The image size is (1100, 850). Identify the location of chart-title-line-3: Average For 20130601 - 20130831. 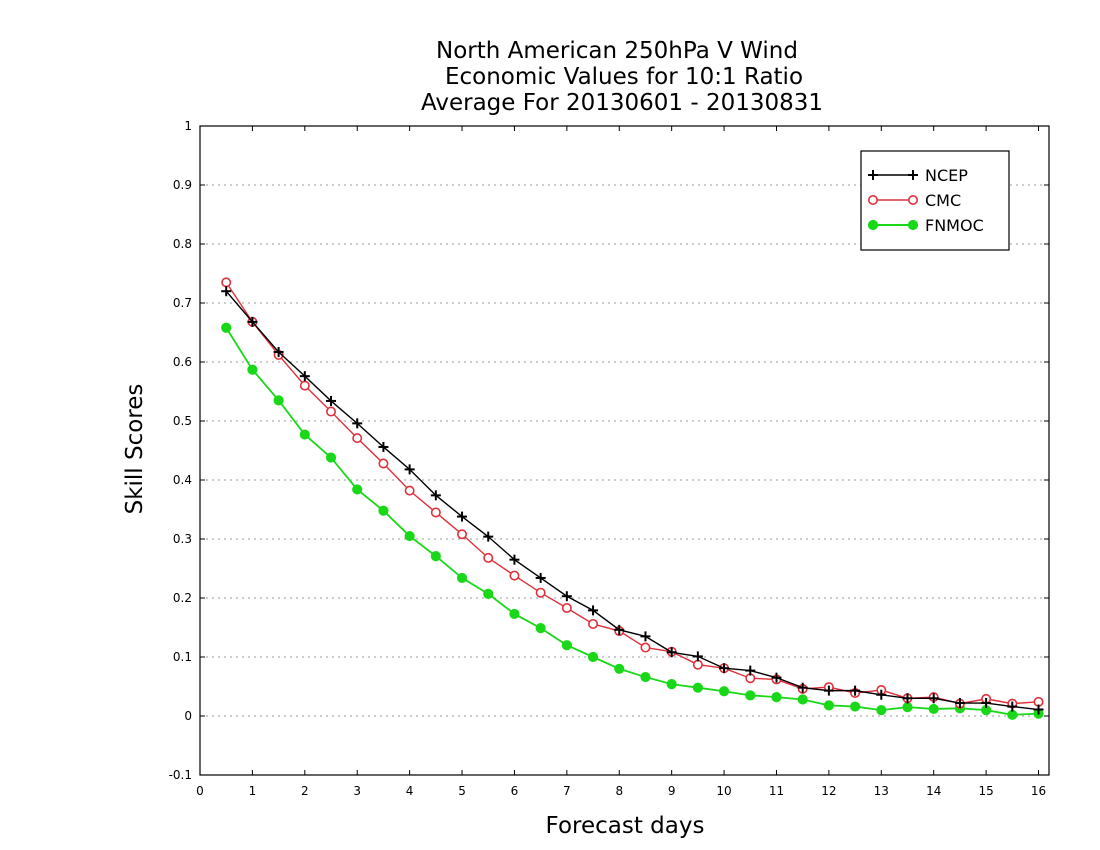
(622, 103).